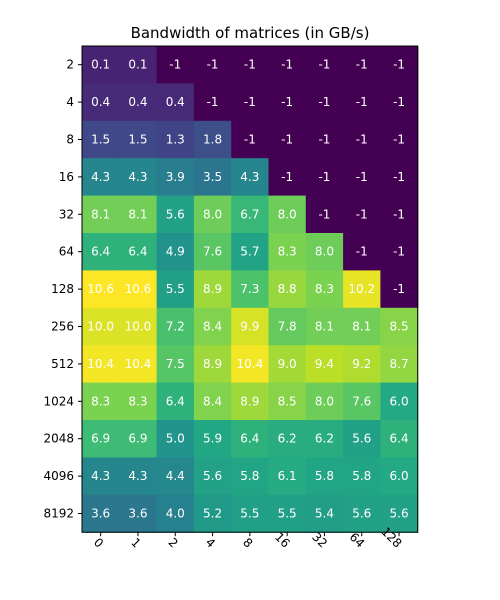 The height and width of the screenshot is (600, 500). I want to click on cell-value-label: 5.2, so click(212, 514).